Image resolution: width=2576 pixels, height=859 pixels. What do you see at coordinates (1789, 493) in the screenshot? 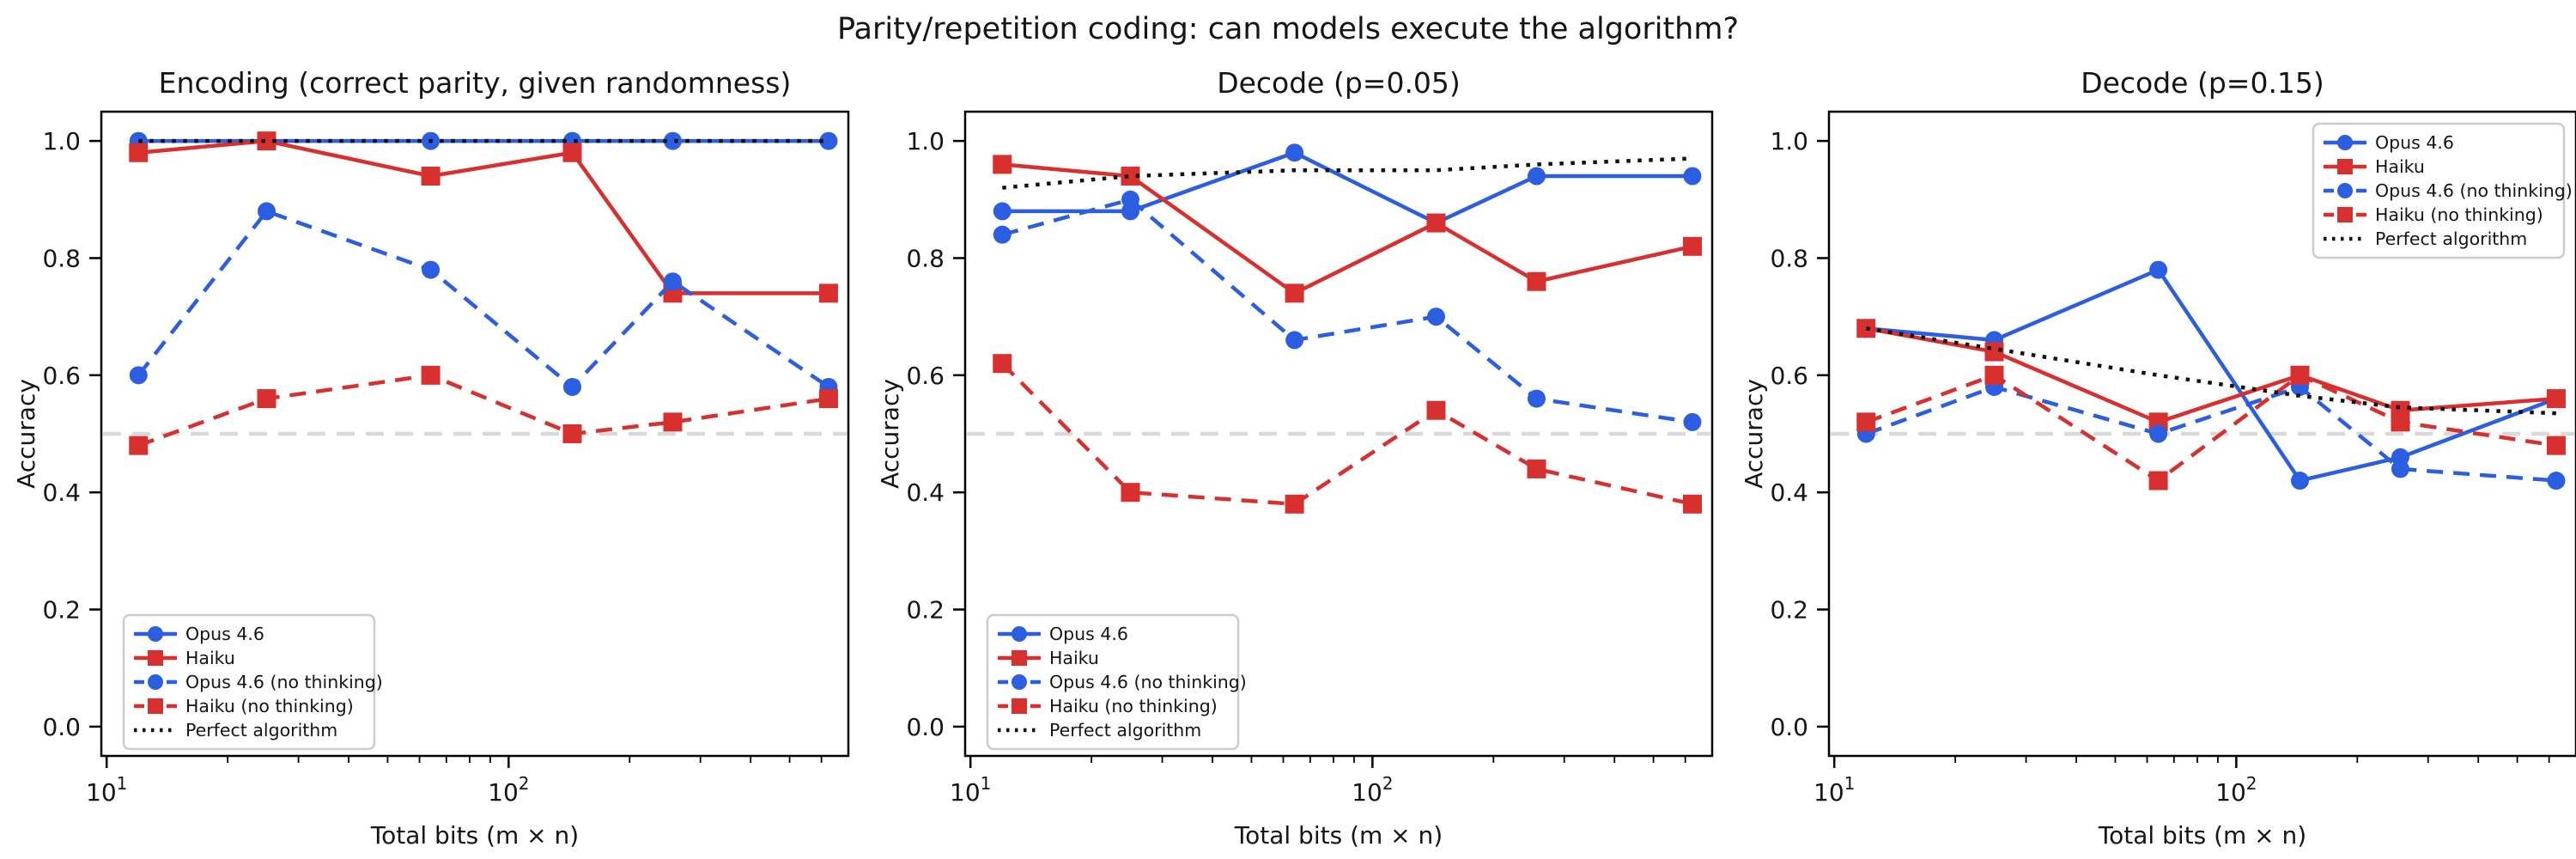
I see `y-tick-label: 0.4` at bounding box center [1789, 493].